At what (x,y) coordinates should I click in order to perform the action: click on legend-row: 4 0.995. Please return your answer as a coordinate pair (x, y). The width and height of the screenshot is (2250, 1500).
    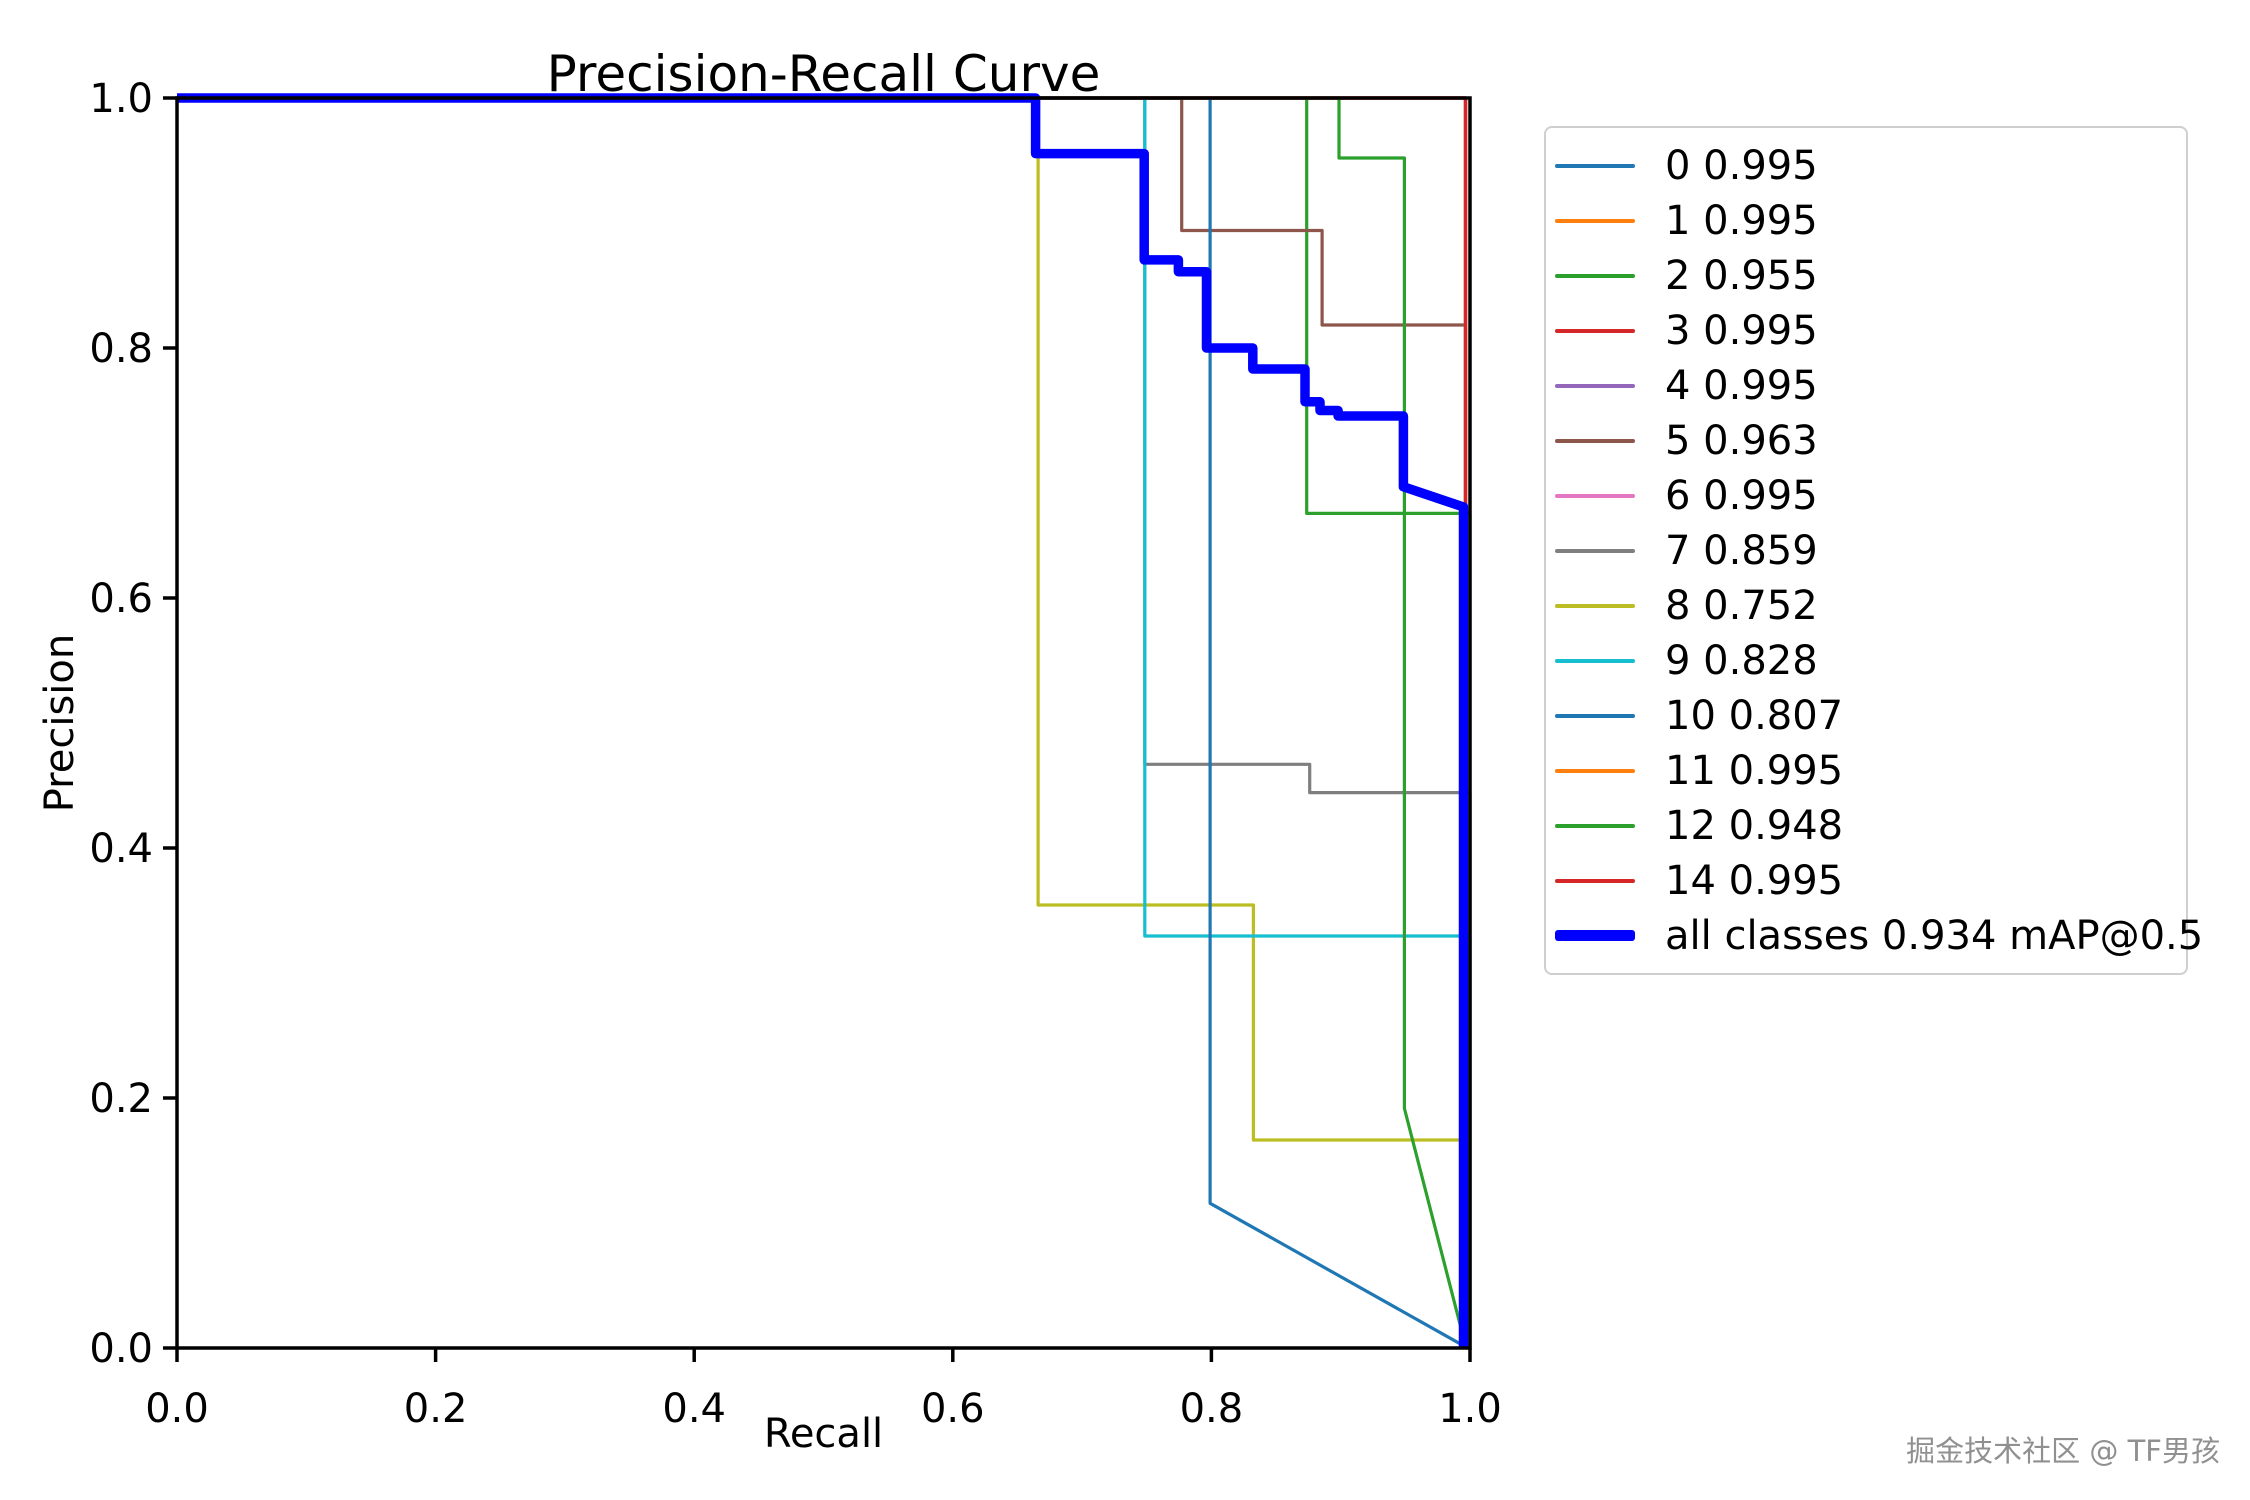
    Looking at the image, I should click on (1870, 385).